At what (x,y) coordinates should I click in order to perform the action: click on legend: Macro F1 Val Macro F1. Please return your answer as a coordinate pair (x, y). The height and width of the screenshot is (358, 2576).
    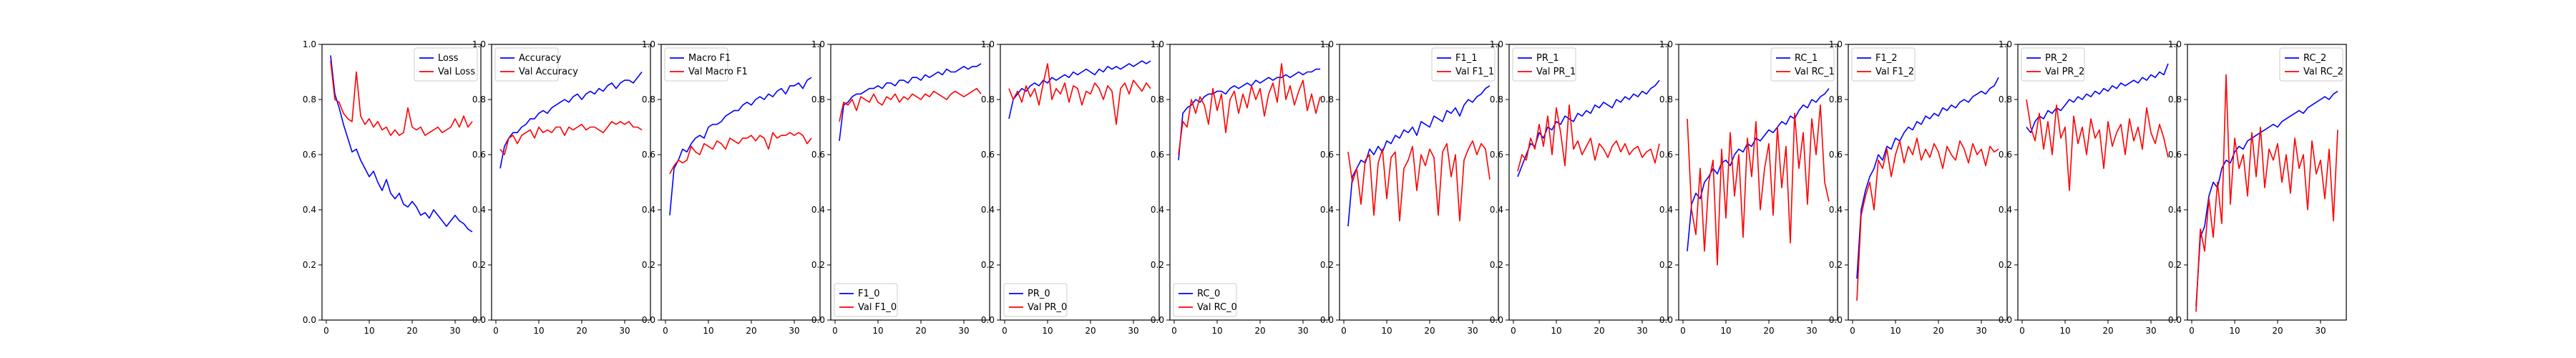
    Looking at the image, I should click on (706, 64).